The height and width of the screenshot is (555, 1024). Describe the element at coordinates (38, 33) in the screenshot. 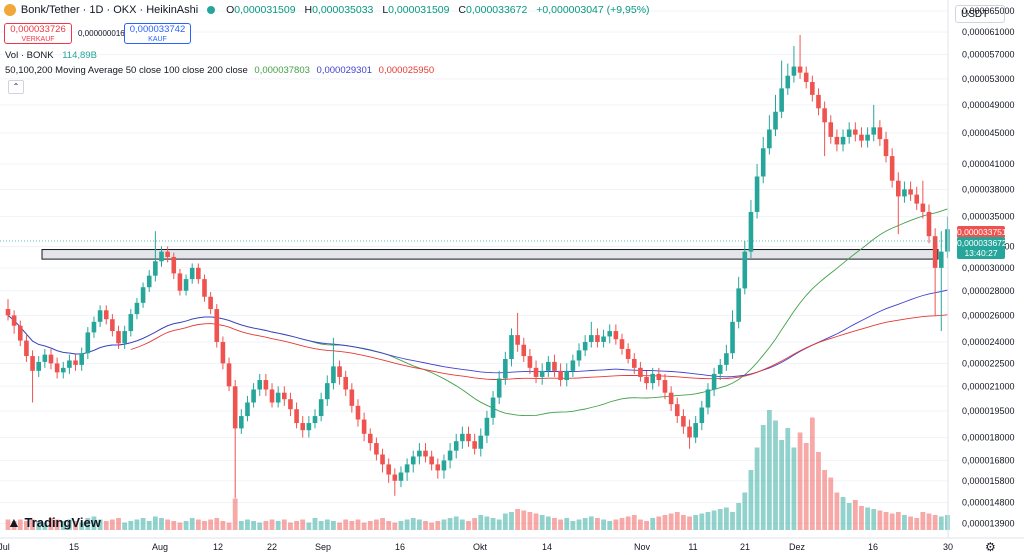

I see `sell-button: 0,000033726 VERKAUF` at that location.